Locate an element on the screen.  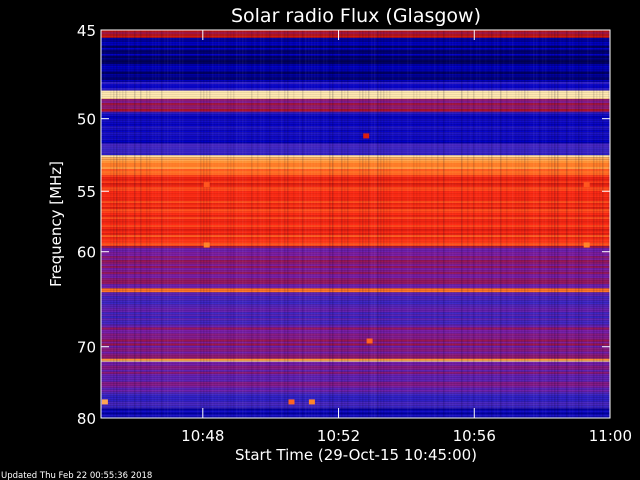
x-tick-label: 11:00 is located at coordinates (610, 436).